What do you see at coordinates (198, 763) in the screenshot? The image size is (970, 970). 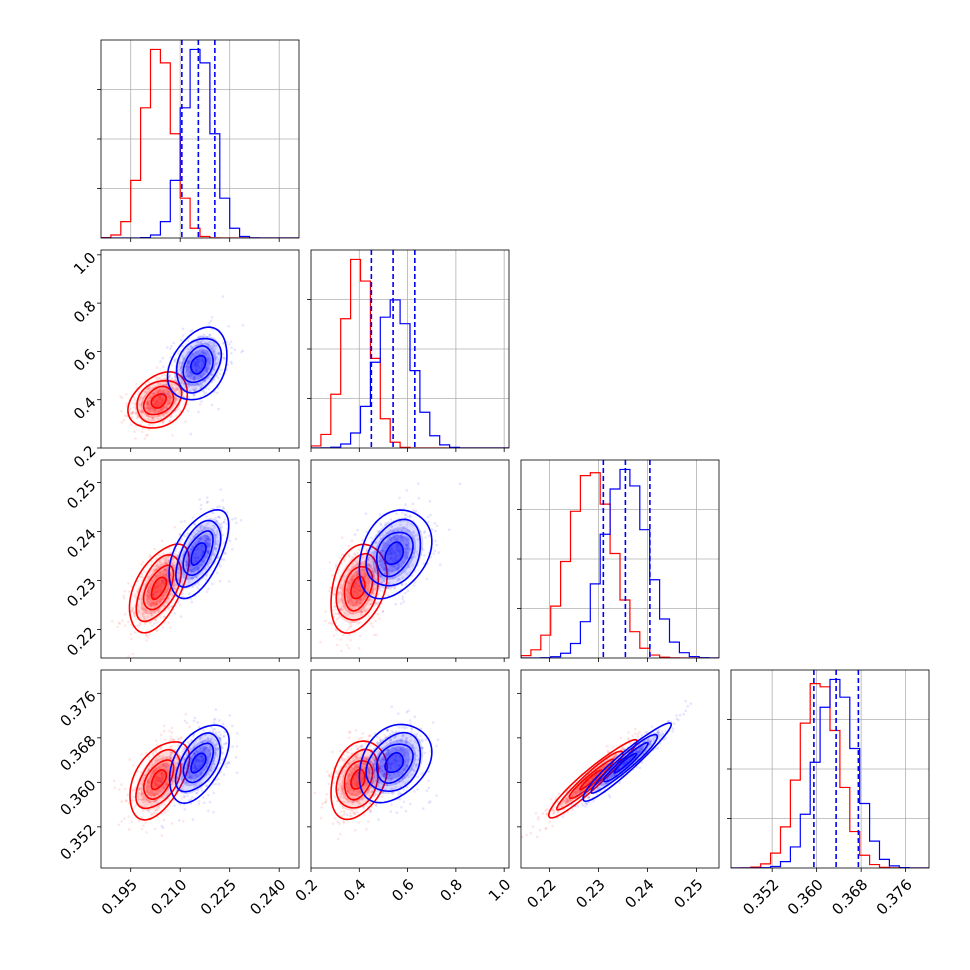 I see `density-fill` at bounding box center [198, 763].